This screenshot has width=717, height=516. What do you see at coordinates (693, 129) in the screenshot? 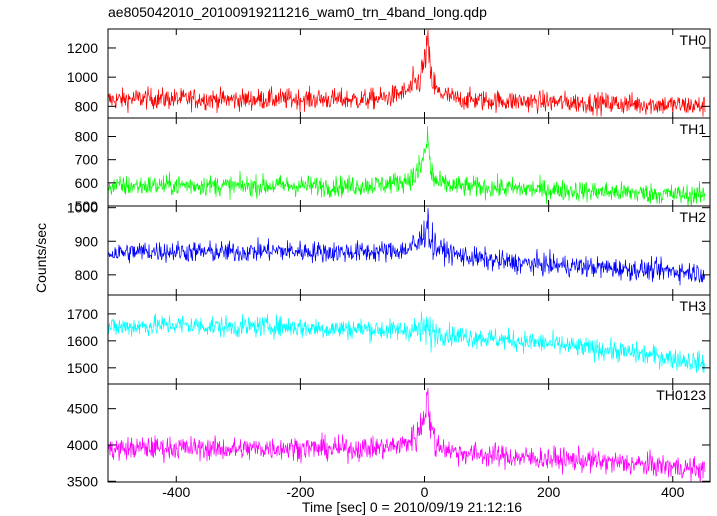
I see `panel-label: TH1` at bounding box center [693, 129].